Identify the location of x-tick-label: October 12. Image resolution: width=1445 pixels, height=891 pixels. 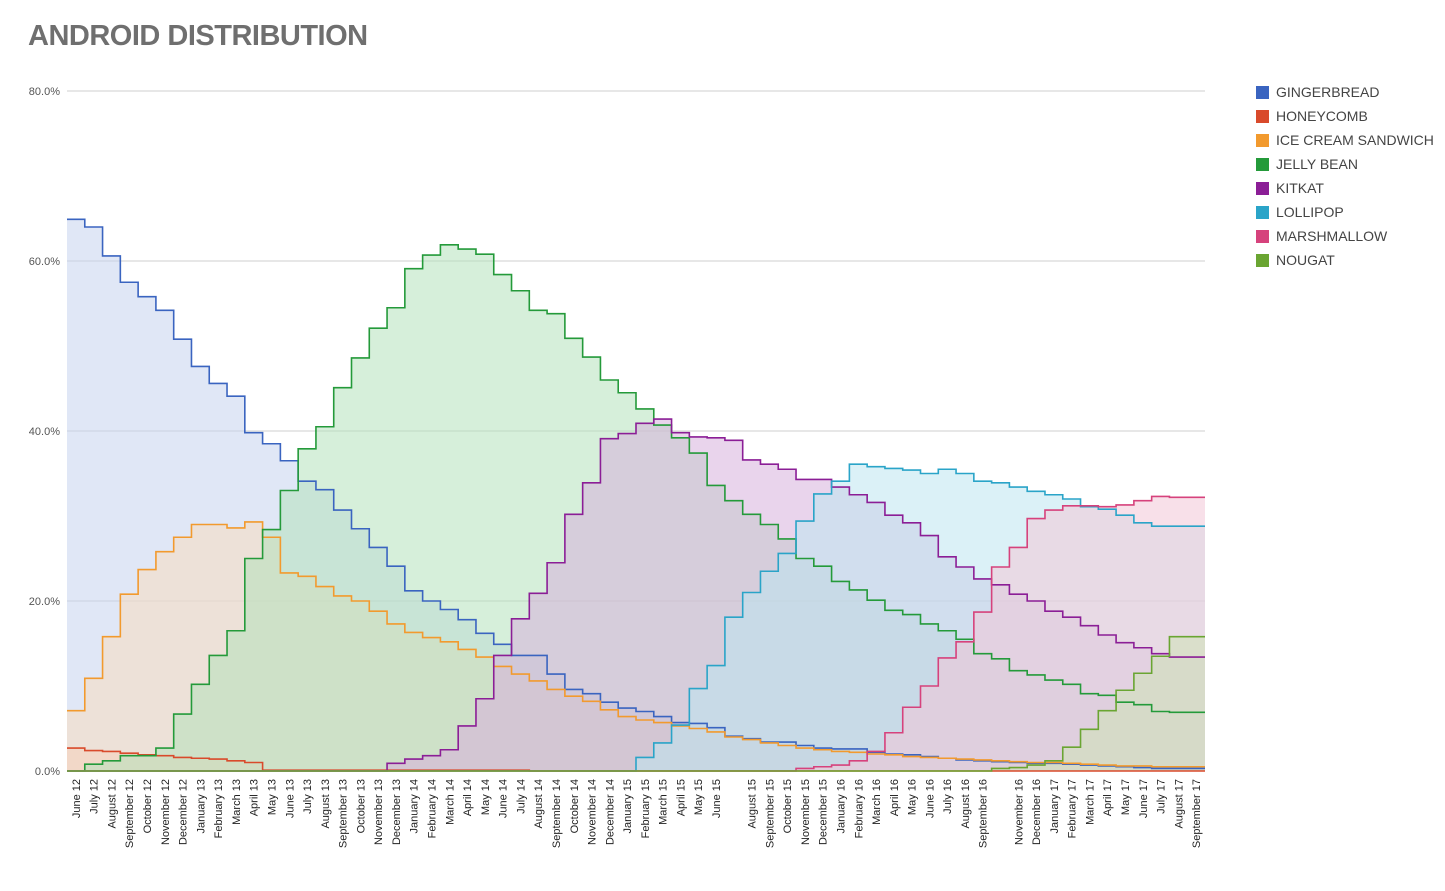
(148, 806).